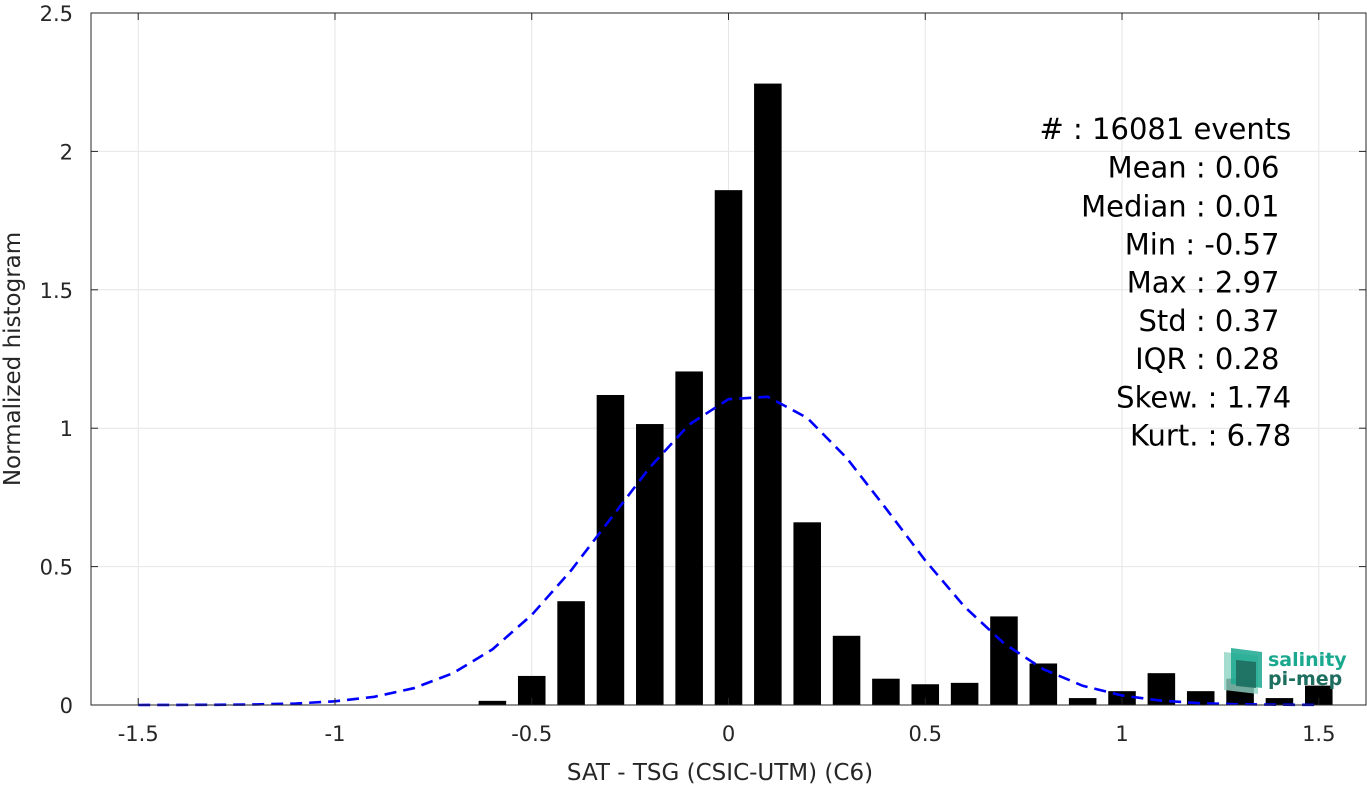  I want to click on x-tick-label: -1.5, so click(138, 734).